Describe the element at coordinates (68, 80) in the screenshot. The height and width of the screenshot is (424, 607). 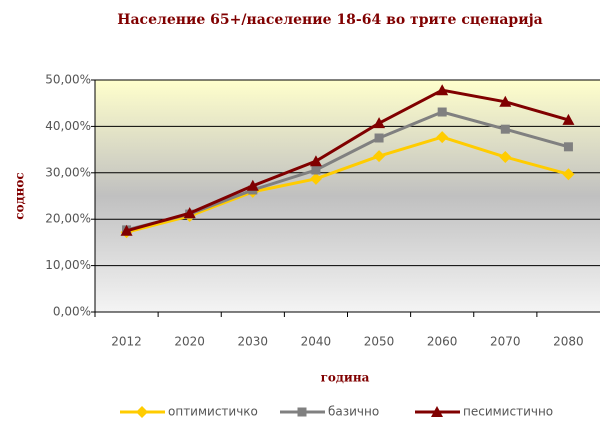
I see `y-tick-label: 50,00%` at that location.